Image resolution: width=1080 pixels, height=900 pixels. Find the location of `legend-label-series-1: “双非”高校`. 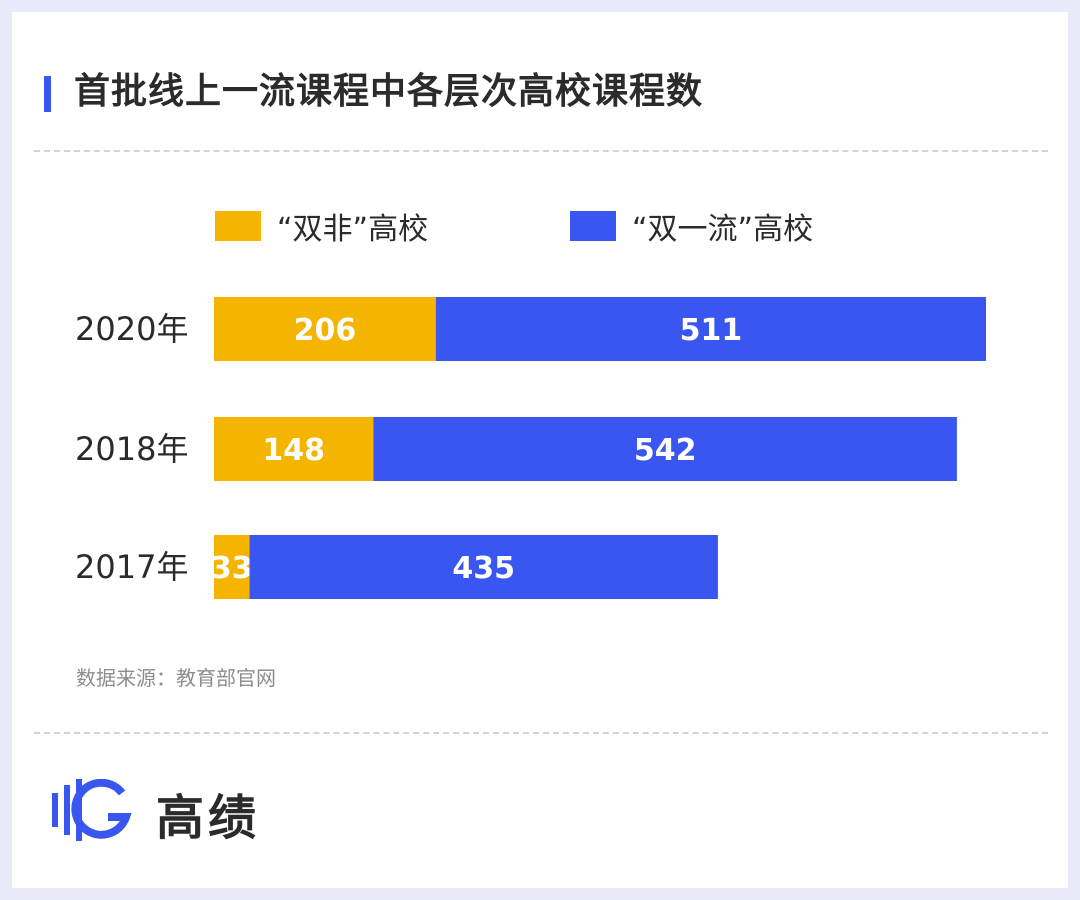

legend-label-series-1: “双非”高校 is located at coordinates (353, 229).